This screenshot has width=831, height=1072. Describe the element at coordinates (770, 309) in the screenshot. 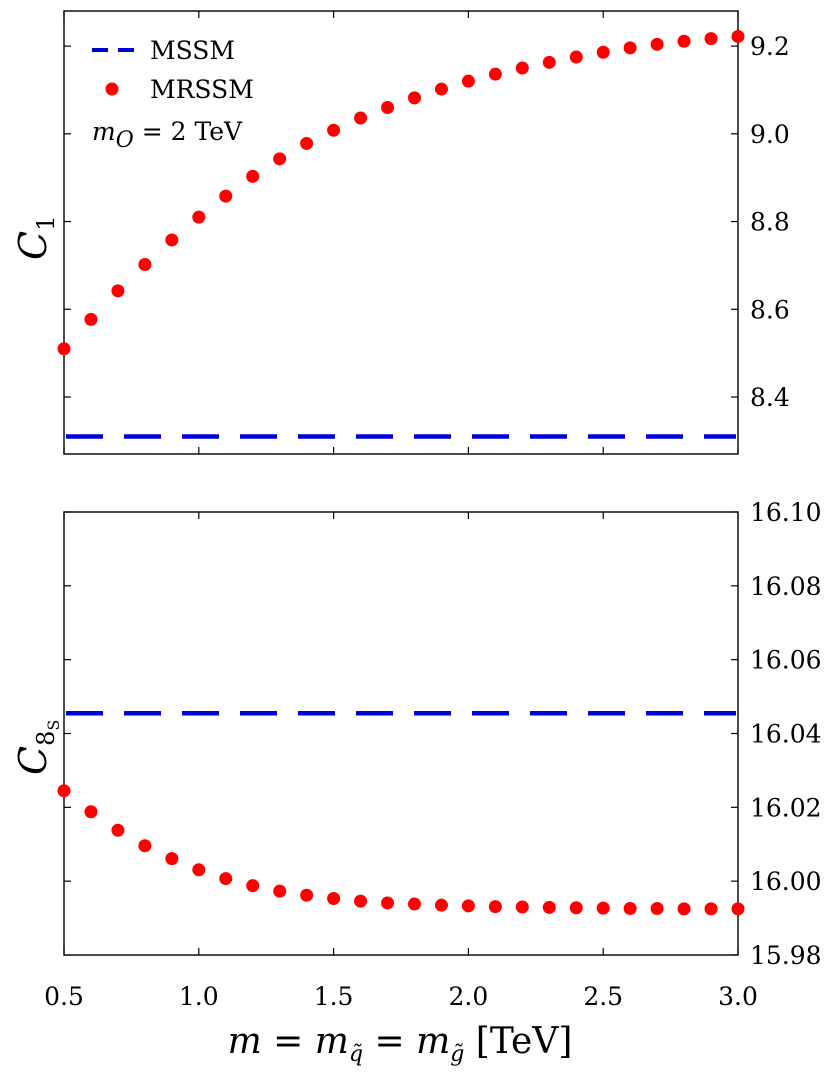

I see `top-ytick-label: 8.6` at that location.